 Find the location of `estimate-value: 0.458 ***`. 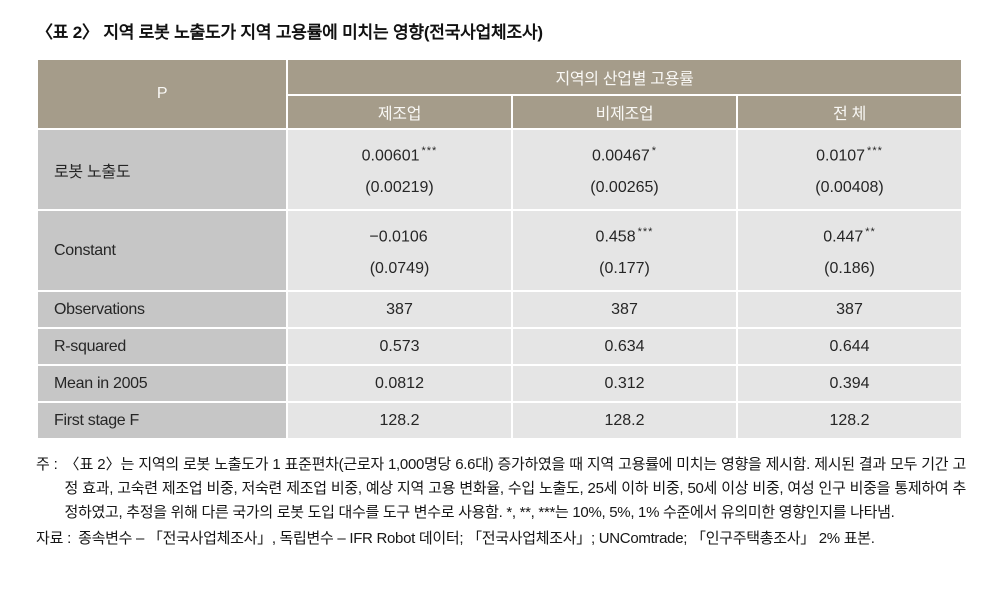

estimate-value: 0.458 *** is located at coordinates (624, 236).